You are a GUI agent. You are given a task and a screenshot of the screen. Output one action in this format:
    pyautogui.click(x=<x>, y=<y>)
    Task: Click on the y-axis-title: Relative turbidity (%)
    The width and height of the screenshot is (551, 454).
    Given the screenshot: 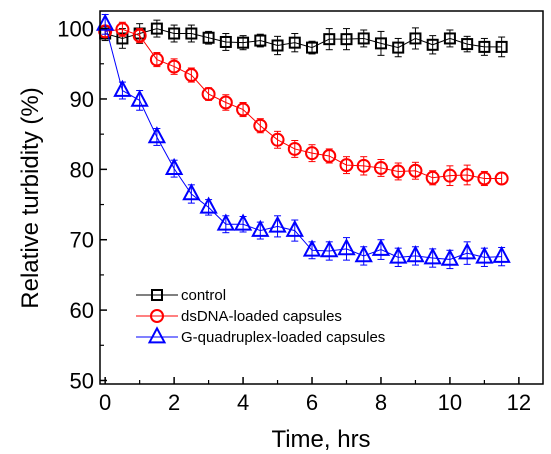 What is the action you would take?
    pyautogui.click(x=30, y=197)
    